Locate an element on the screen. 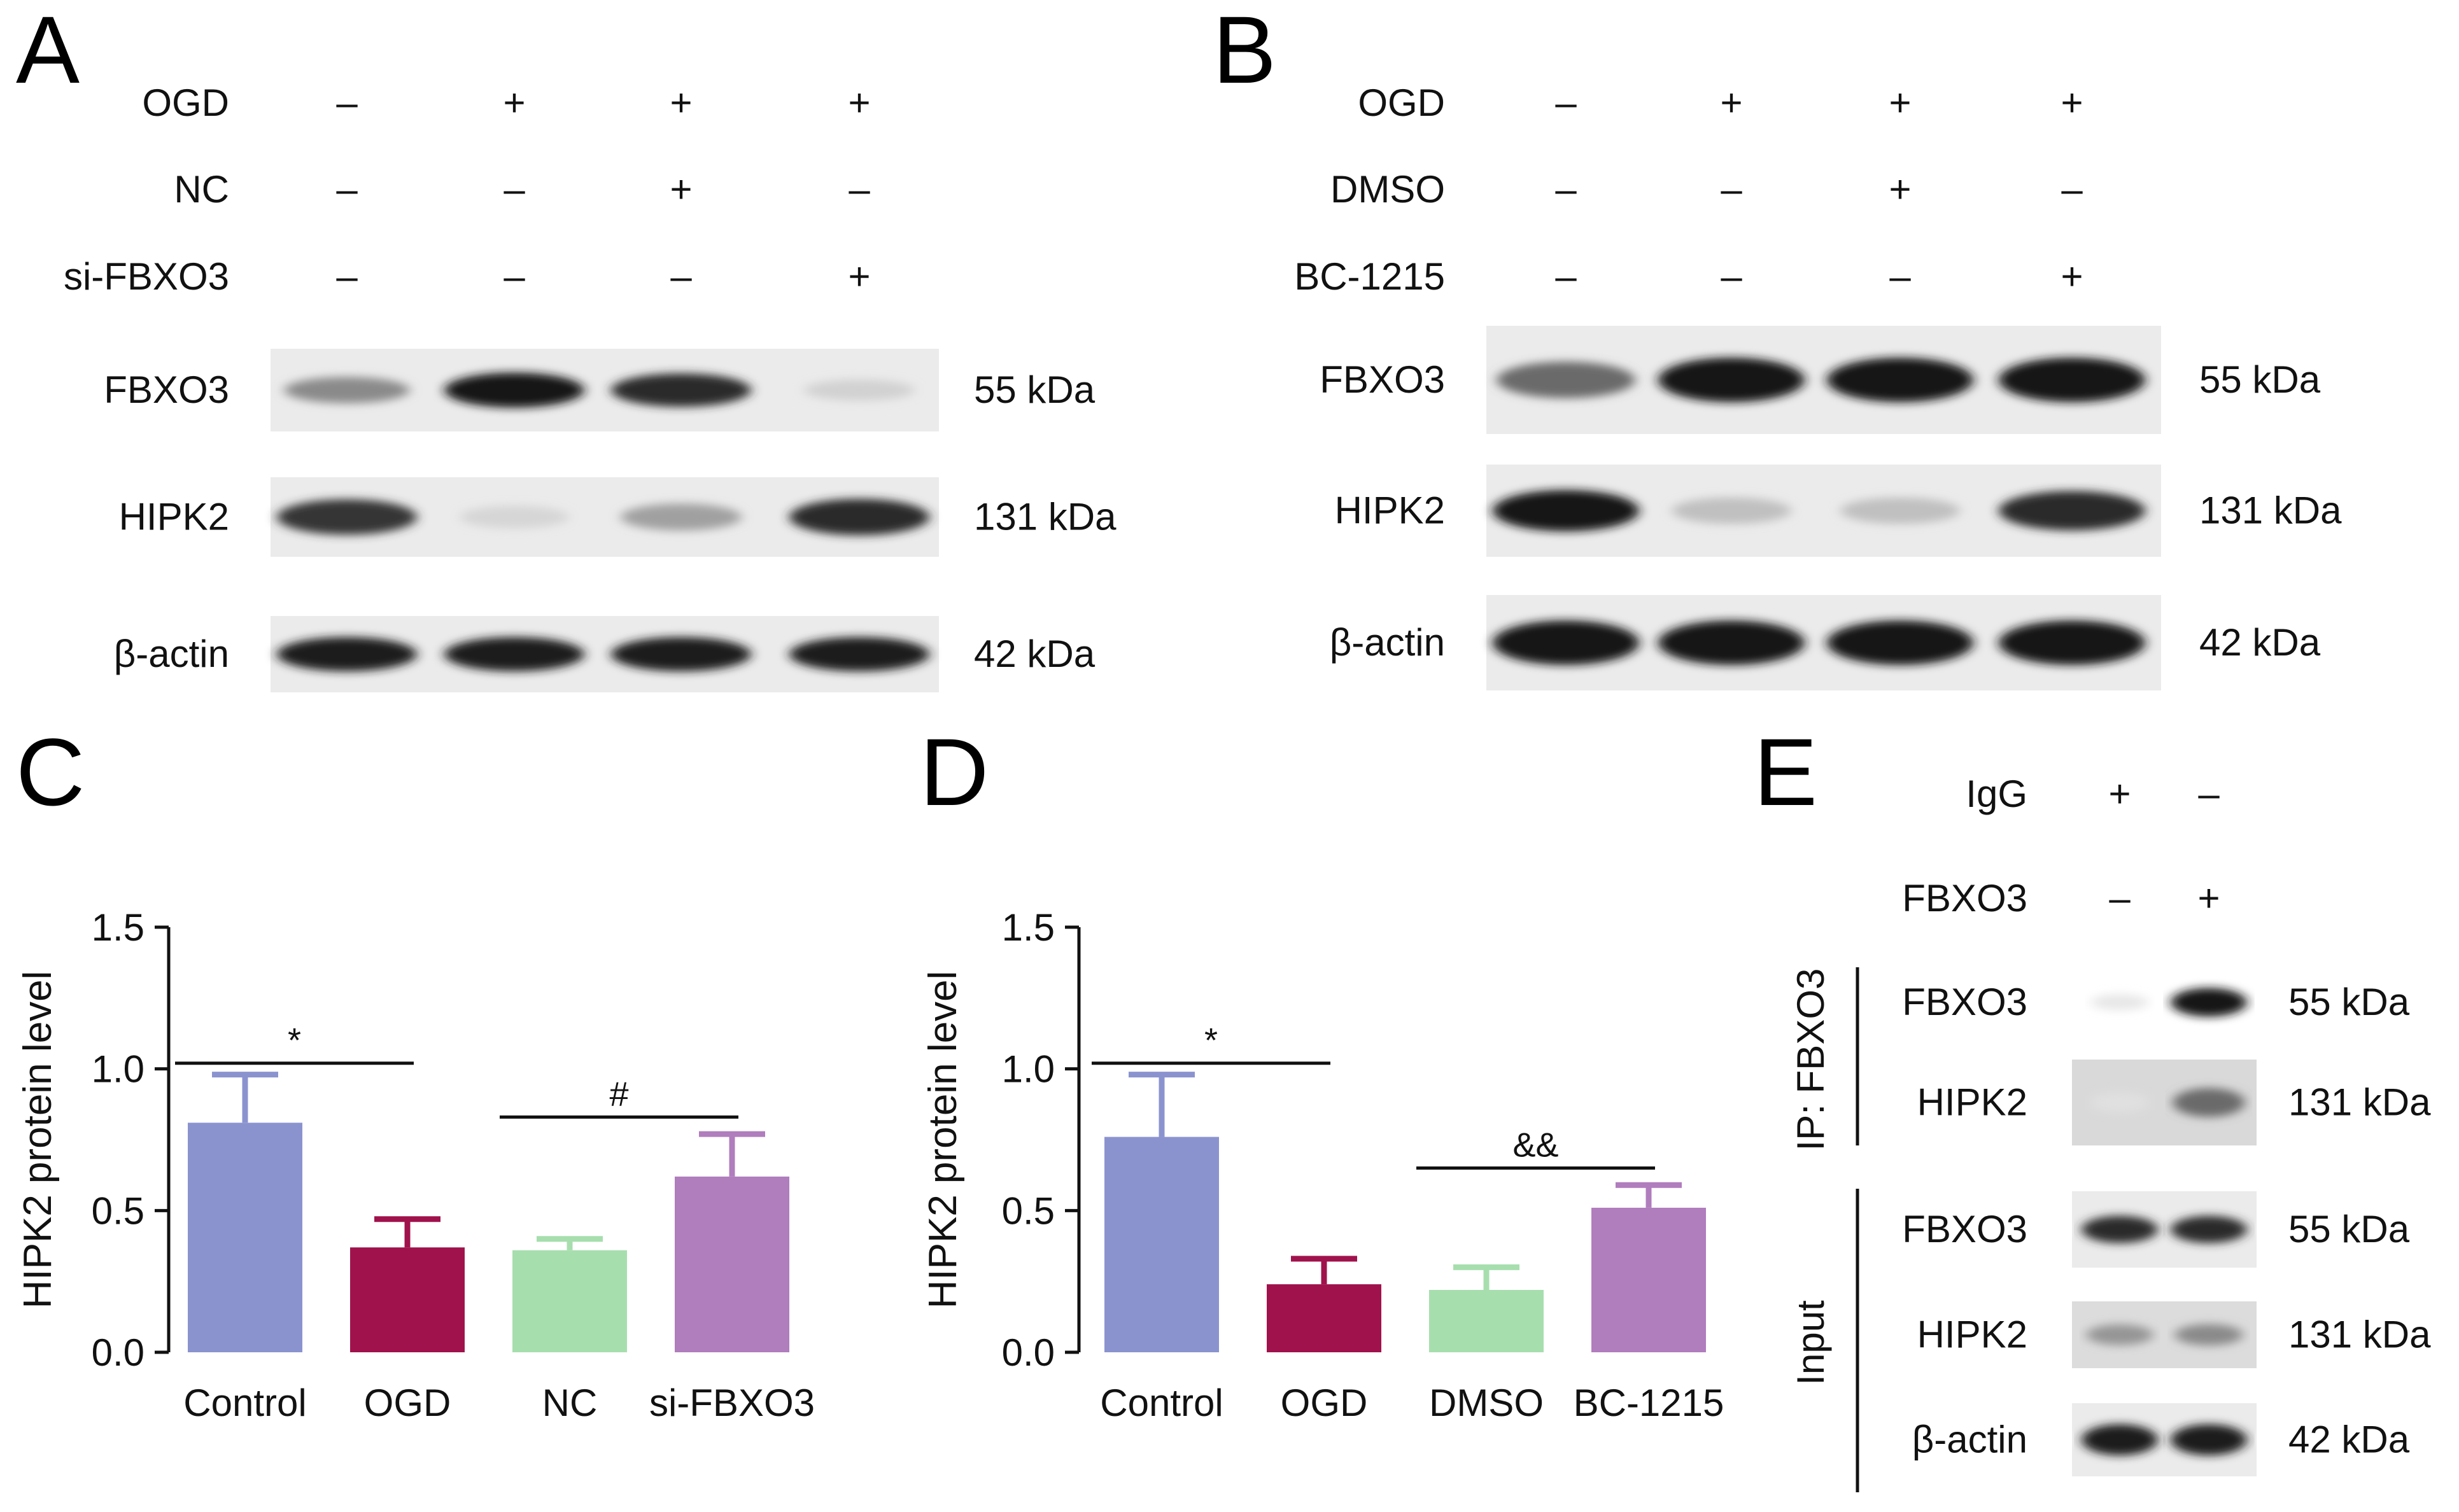  panel-d-significance-mark: * is located at coordinates (1211, 1040).